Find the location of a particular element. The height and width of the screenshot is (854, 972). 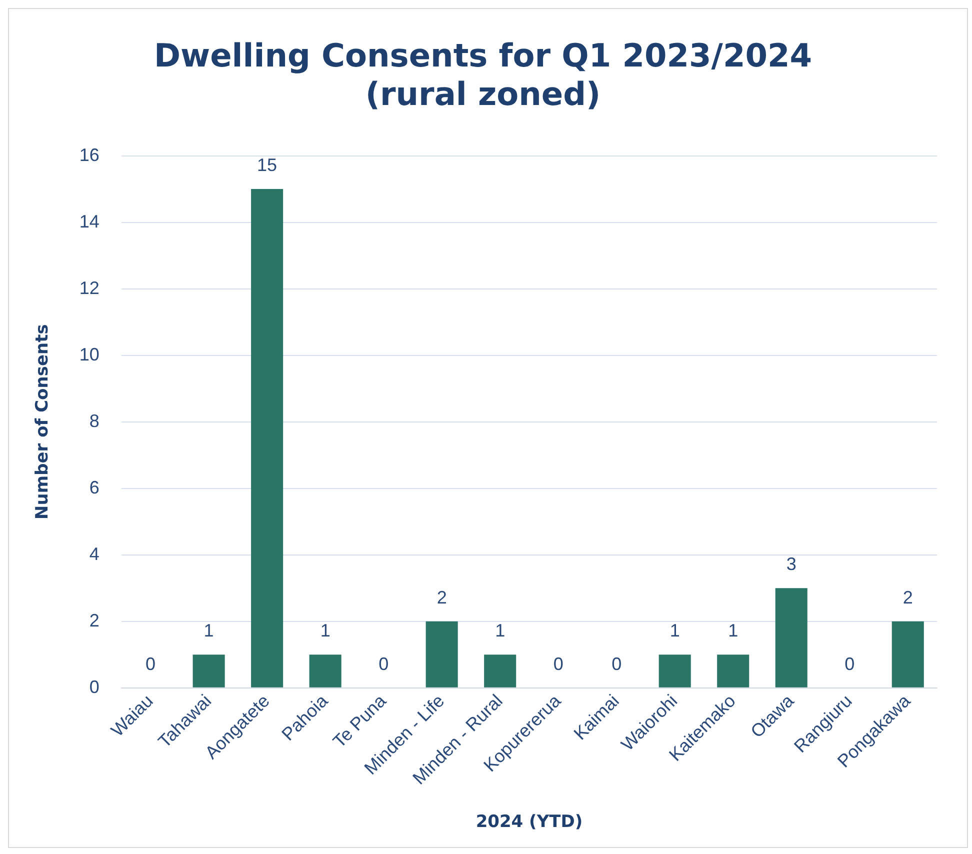

y-tick-label: 6 is located at coordinates (94, 487).